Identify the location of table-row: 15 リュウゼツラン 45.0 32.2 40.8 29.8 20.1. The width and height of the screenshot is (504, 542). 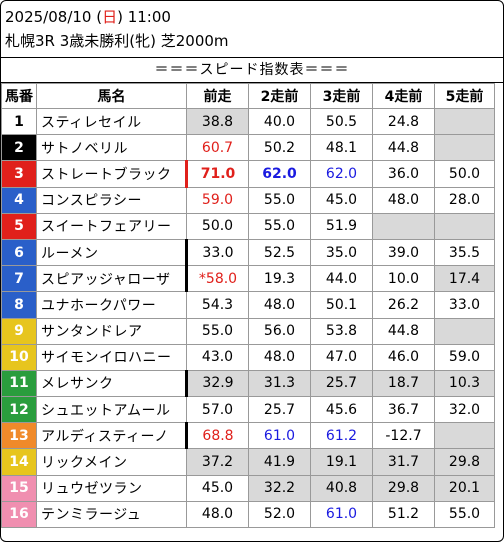
(248, 488).